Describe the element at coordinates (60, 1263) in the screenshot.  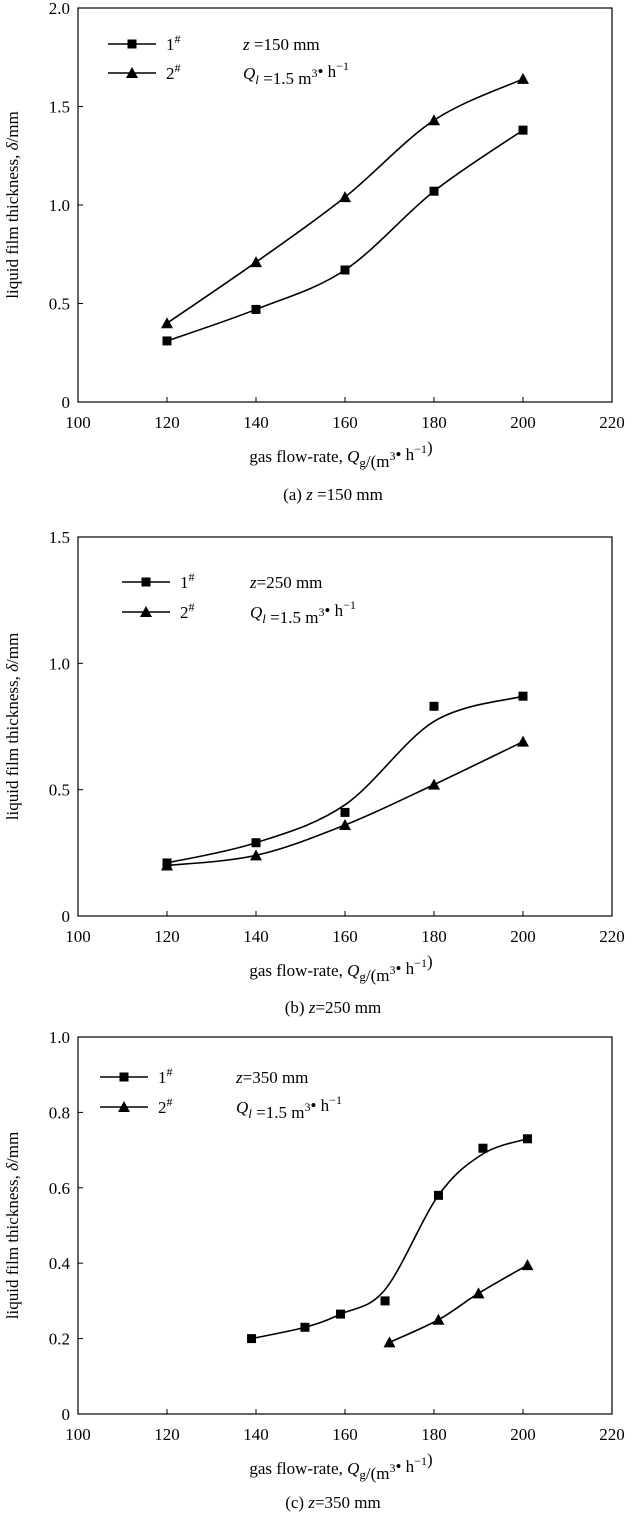
I see `y-tick-label: 0.4` at that location.